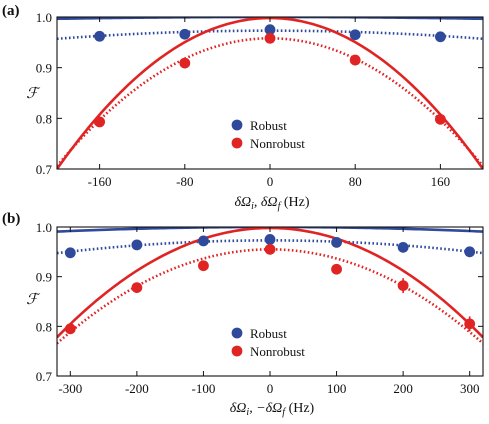  I want to click on x-tick-label: 200, so click(403, 388).